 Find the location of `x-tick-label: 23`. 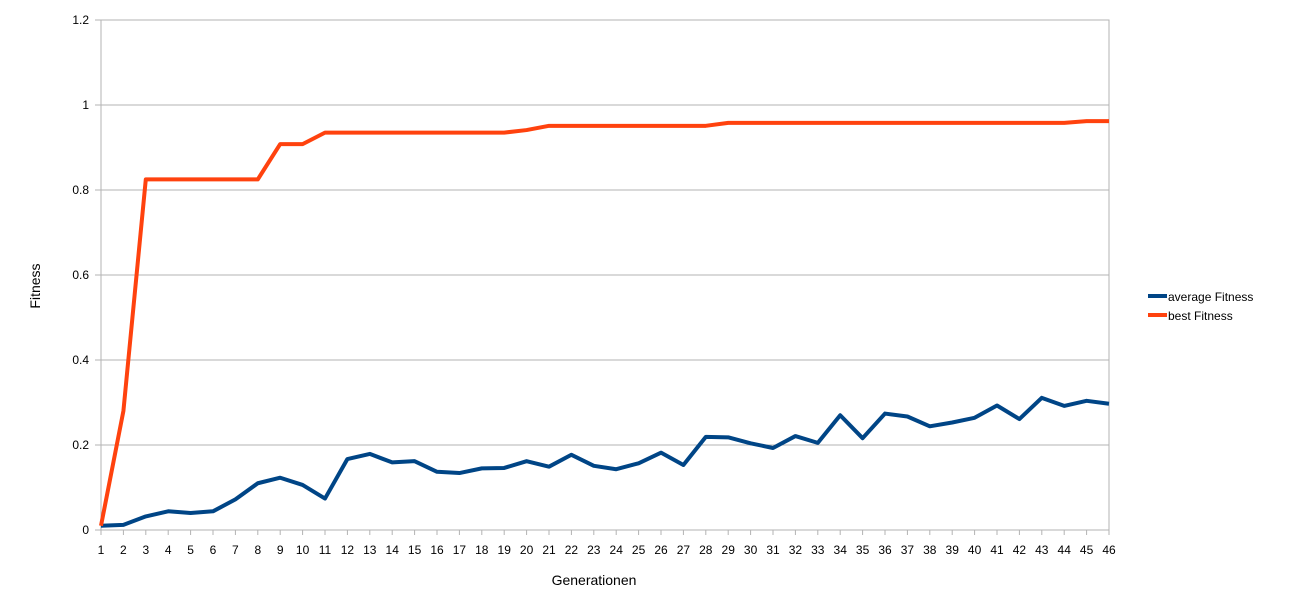

x-tick-label: 23 is located at coordinates (594, 550).